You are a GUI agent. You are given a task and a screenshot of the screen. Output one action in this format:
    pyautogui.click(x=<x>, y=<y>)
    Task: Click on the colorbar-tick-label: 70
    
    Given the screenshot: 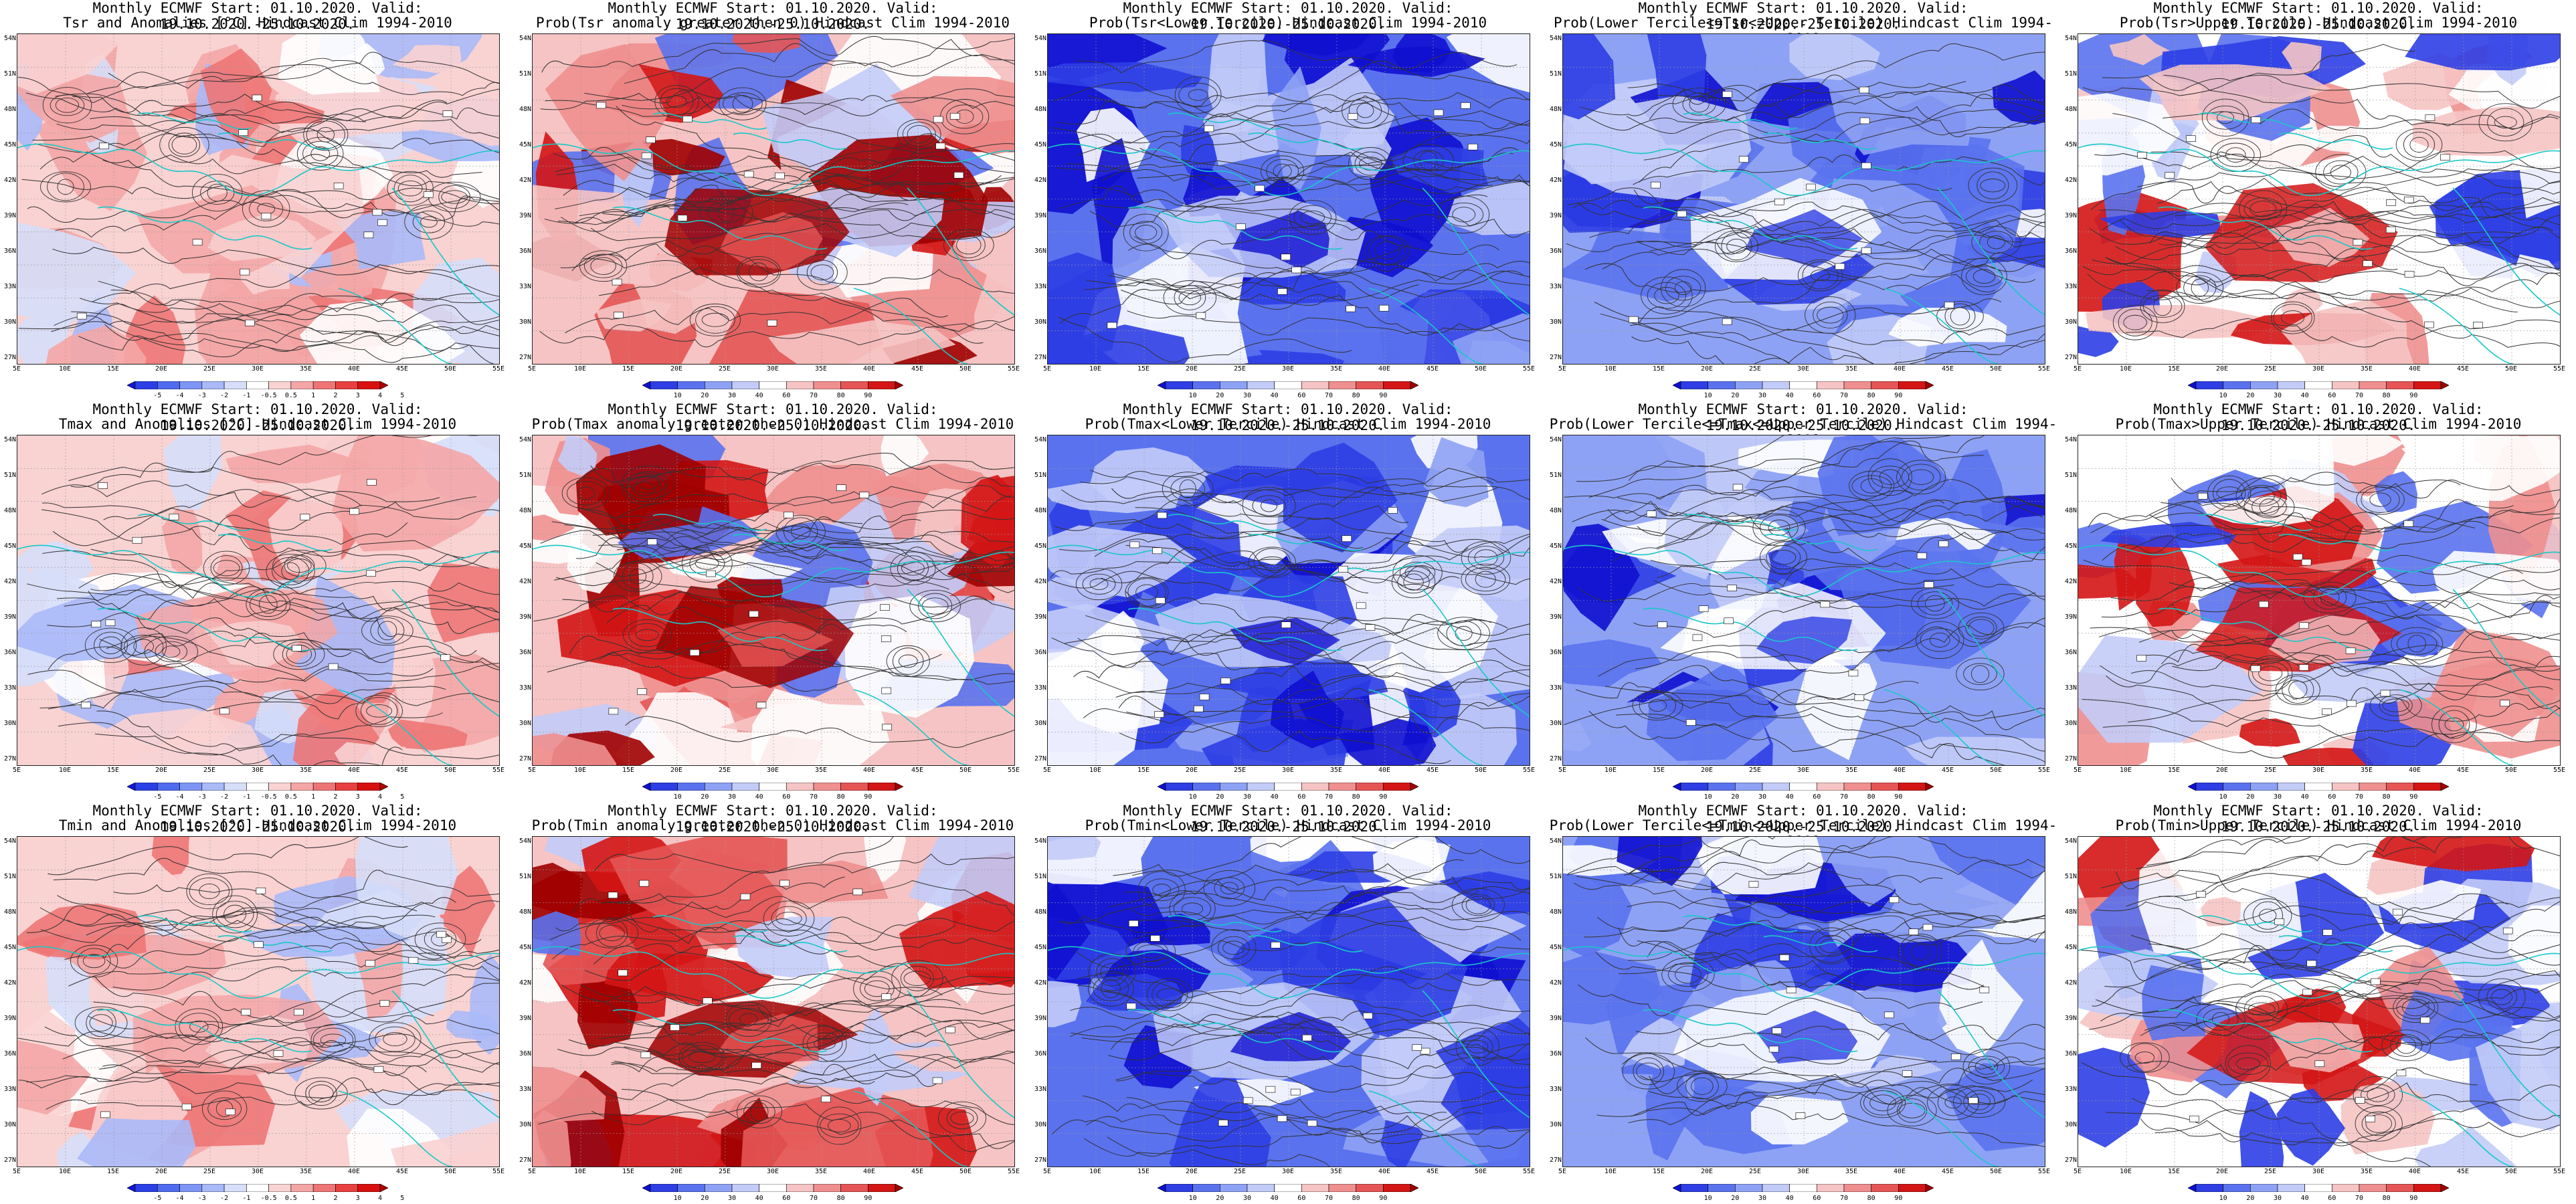 What is the action you would take?
    pyautogui.click(x=814, y=395)
    